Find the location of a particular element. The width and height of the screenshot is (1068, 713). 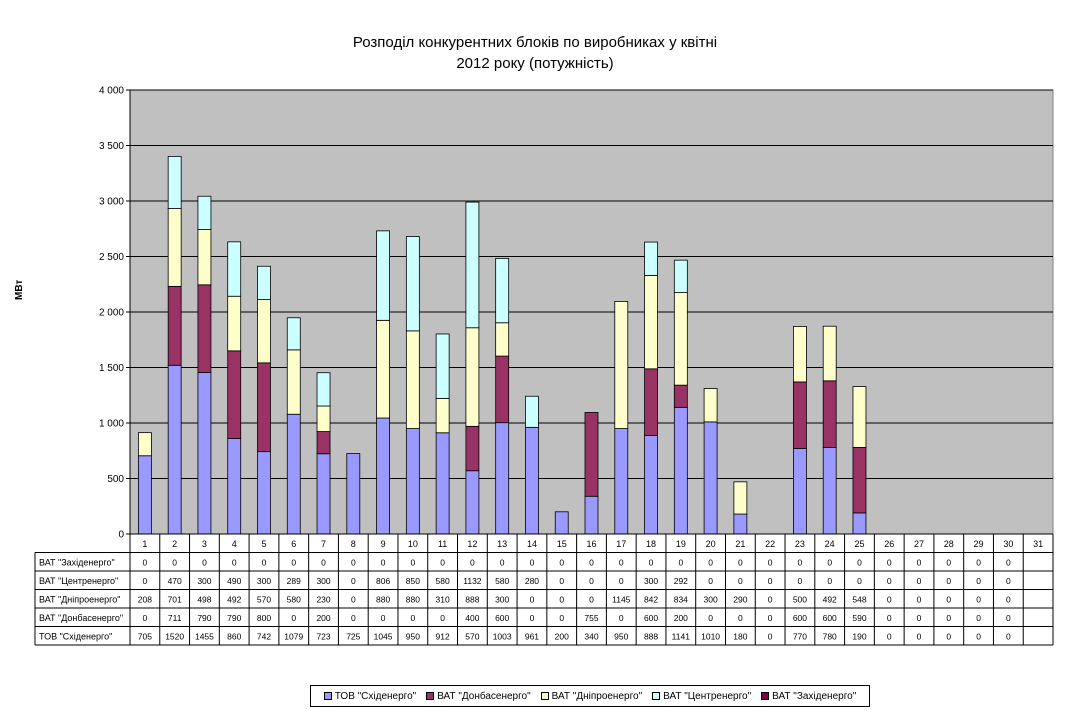

table-cell-value: 548 is located at coordinates (859, 600).